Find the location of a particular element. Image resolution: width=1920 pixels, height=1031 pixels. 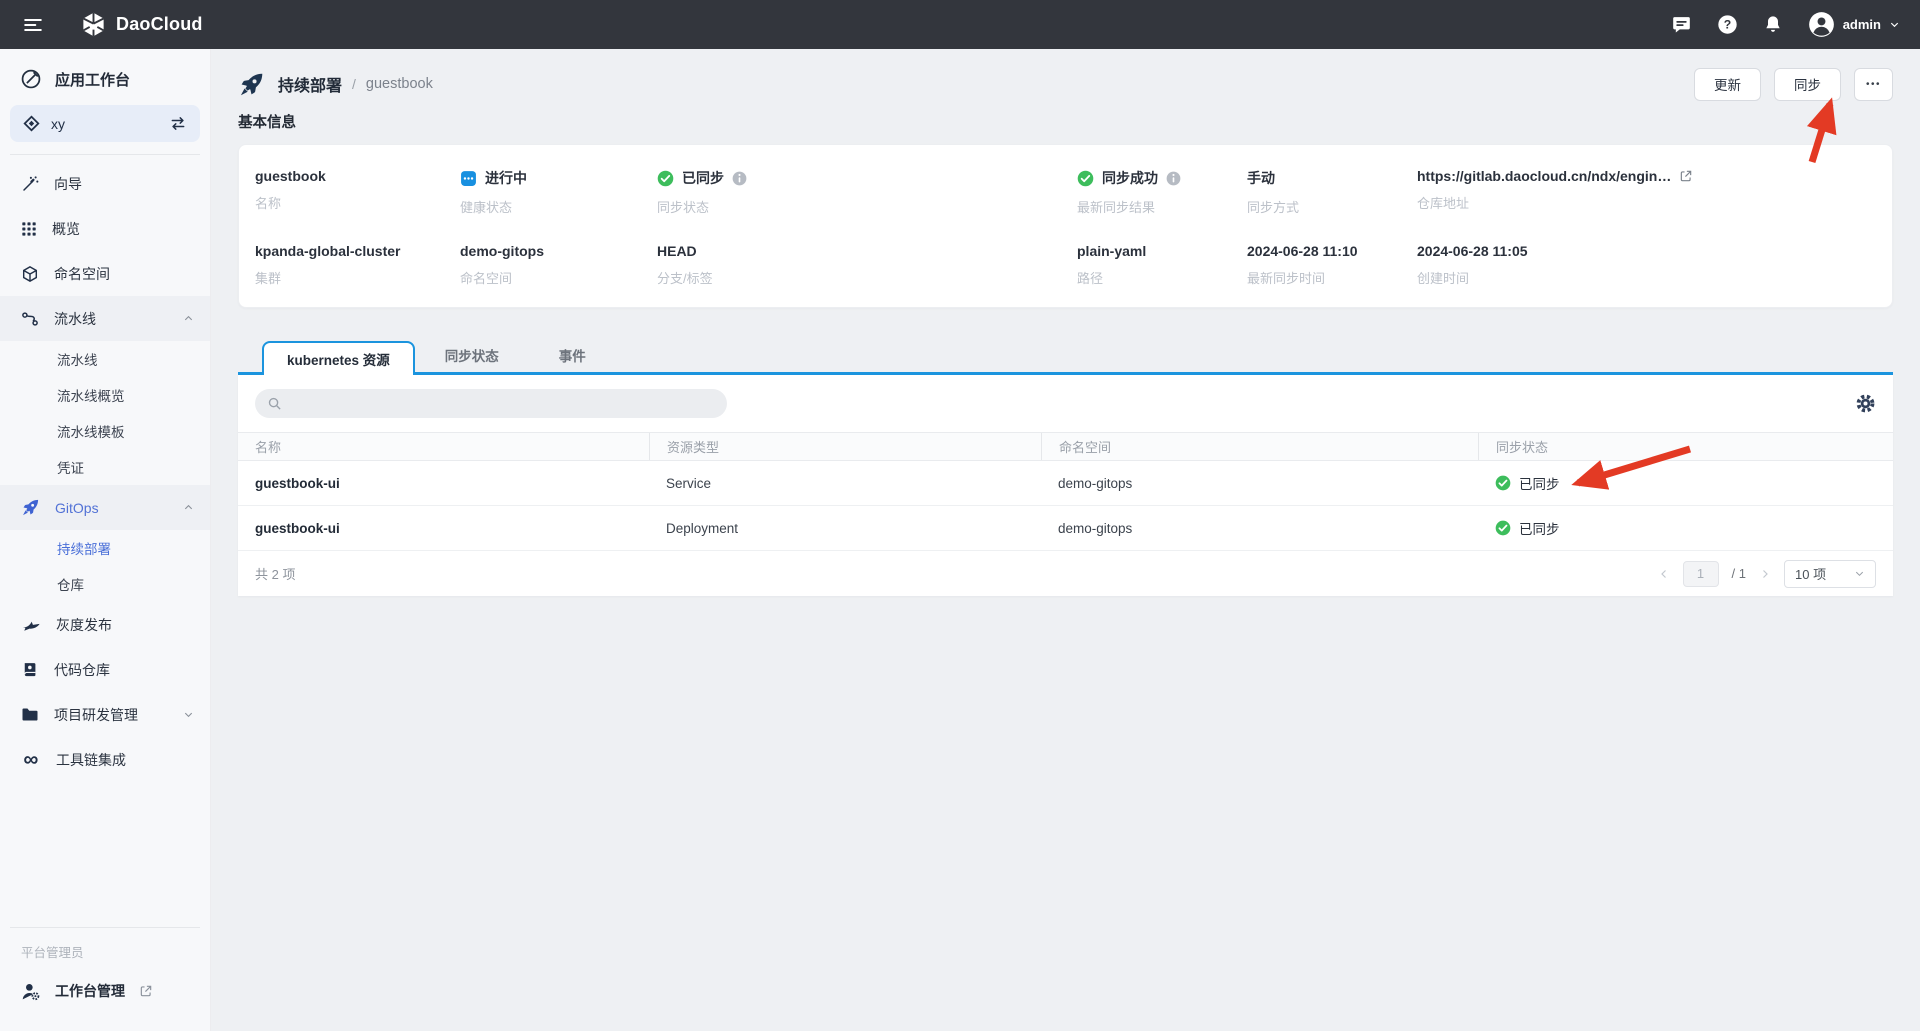

sidebar-item-credentials: 凭证 is located at coordinates (70, 468).